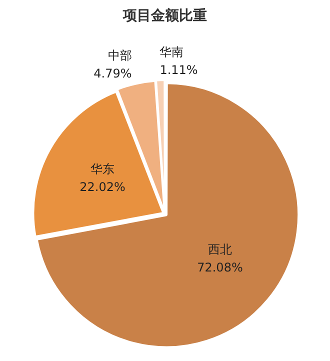  What do you see at coordinates (179, 70) in the screenshot?
I see `data-label: 1.11%` at bounding box center [179, 70].